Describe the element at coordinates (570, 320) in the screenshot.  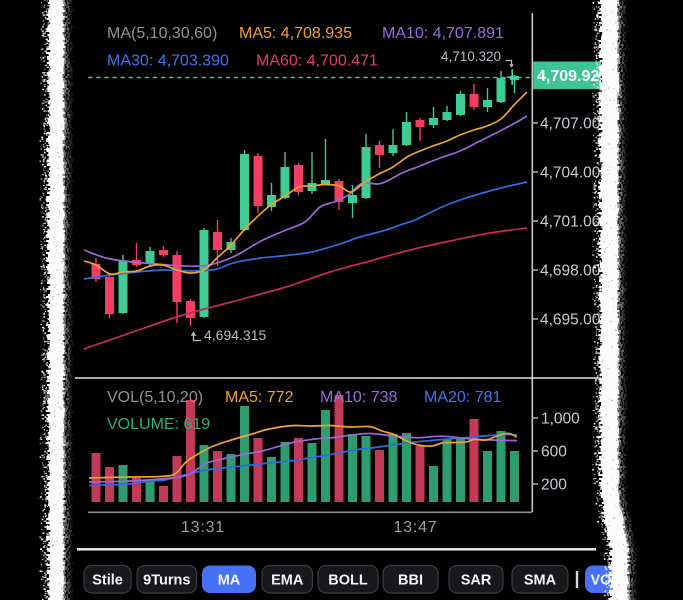
I see `svg-text: 4,695.00` at that location.